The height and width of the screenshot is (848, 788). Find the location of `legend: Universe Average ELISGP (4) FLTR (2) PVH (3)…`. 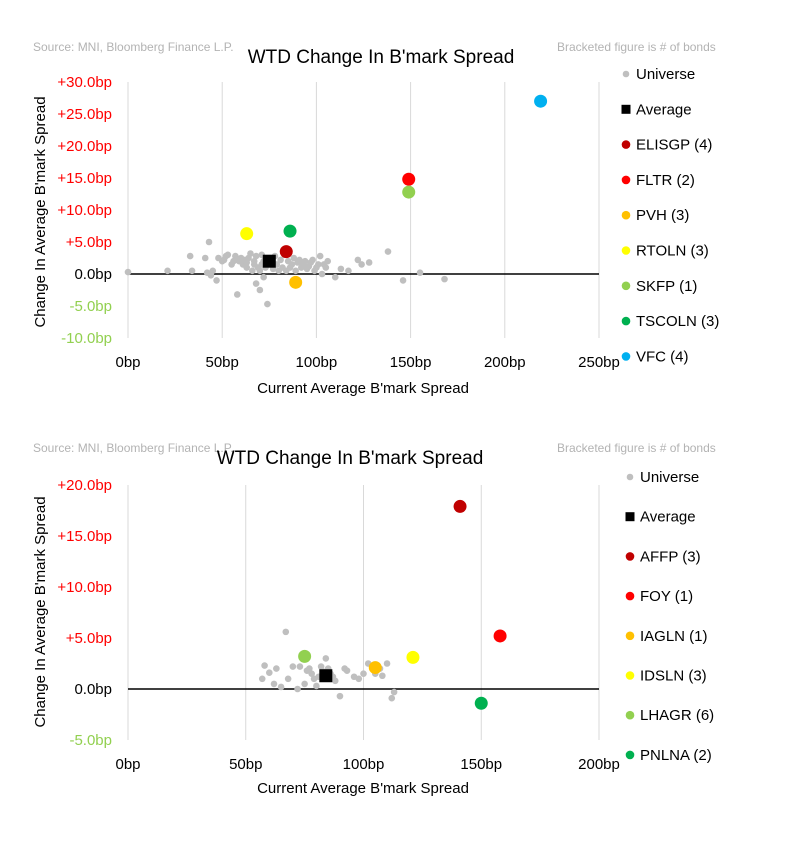

legend: Universe Average ELISGP (4) FLTR (2) PVH (3)… is located at coordinates (670, 215).